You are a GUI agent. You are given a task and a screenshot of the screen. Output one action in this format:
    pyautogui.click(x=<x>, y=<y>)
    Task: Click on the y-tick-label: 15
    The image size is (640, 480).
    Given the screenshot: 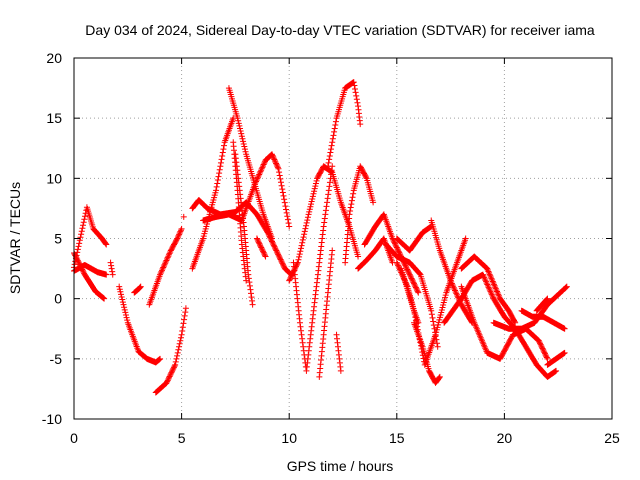 What is the action you would take?
    pyautogui.click(x=54, y=118)
    